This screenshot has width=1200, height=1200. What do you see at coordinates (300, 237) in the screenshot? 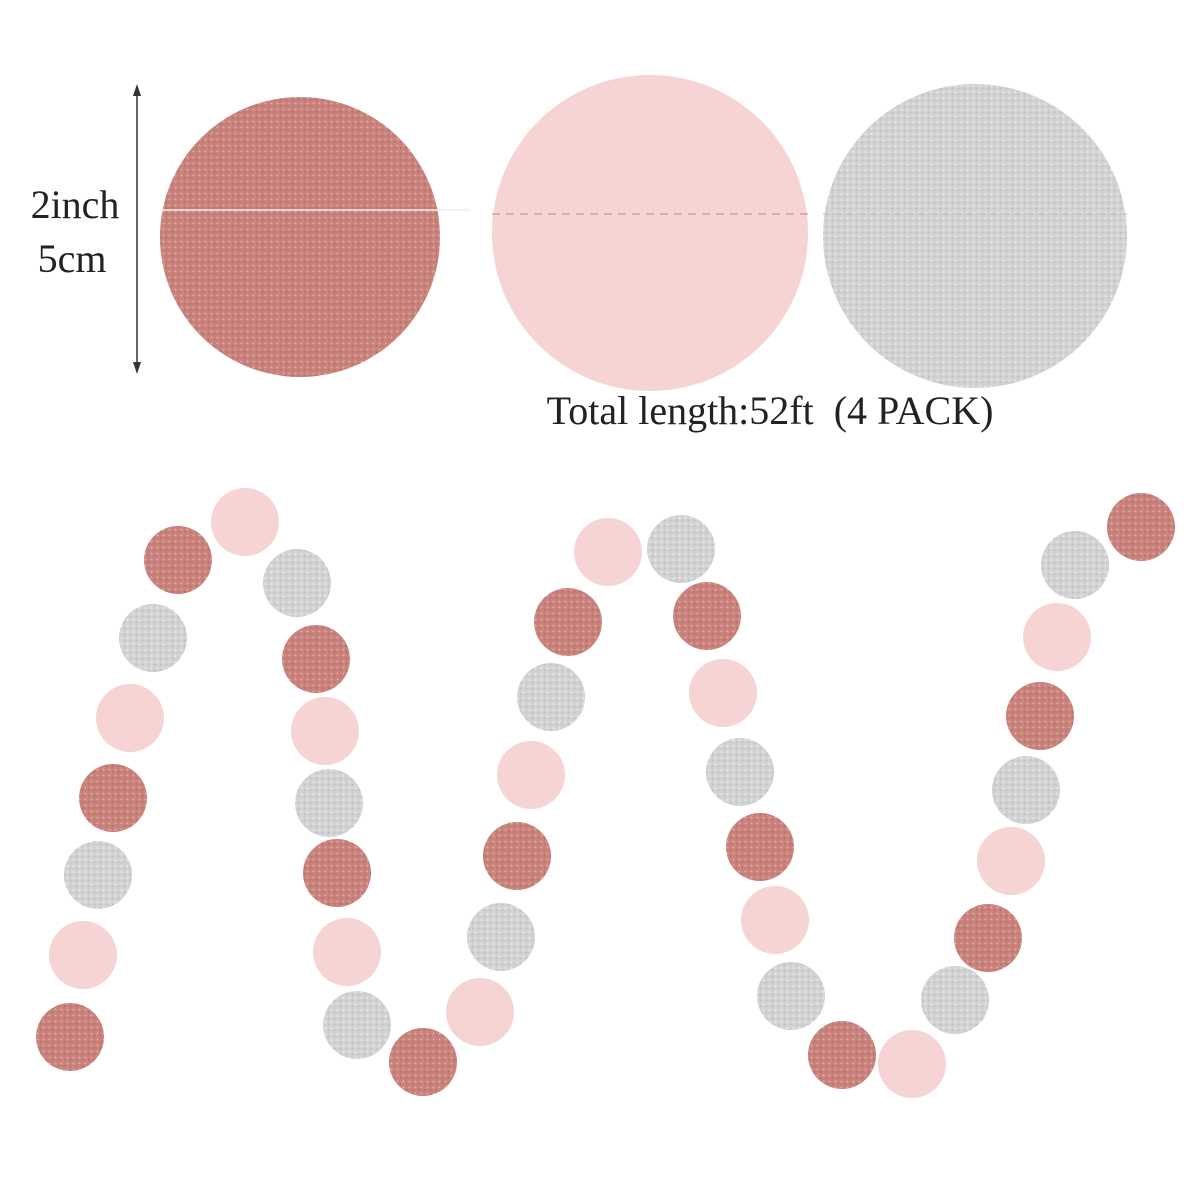
I see `rose-gold-circle` at bounding box center [300, 237].